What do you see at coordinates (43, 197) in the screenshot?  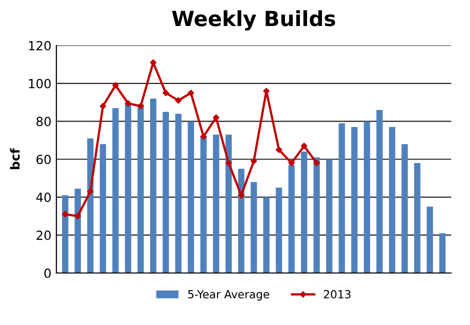 I see `y-tick-label: 40` at bounding box center [43, 197].